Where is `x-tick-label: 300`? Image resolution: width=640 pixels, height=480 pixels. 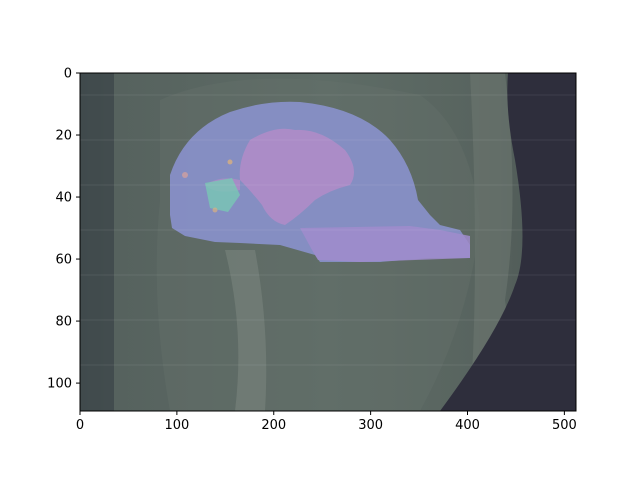
x-tick-label: 300 is located at coordinates (370, 425).